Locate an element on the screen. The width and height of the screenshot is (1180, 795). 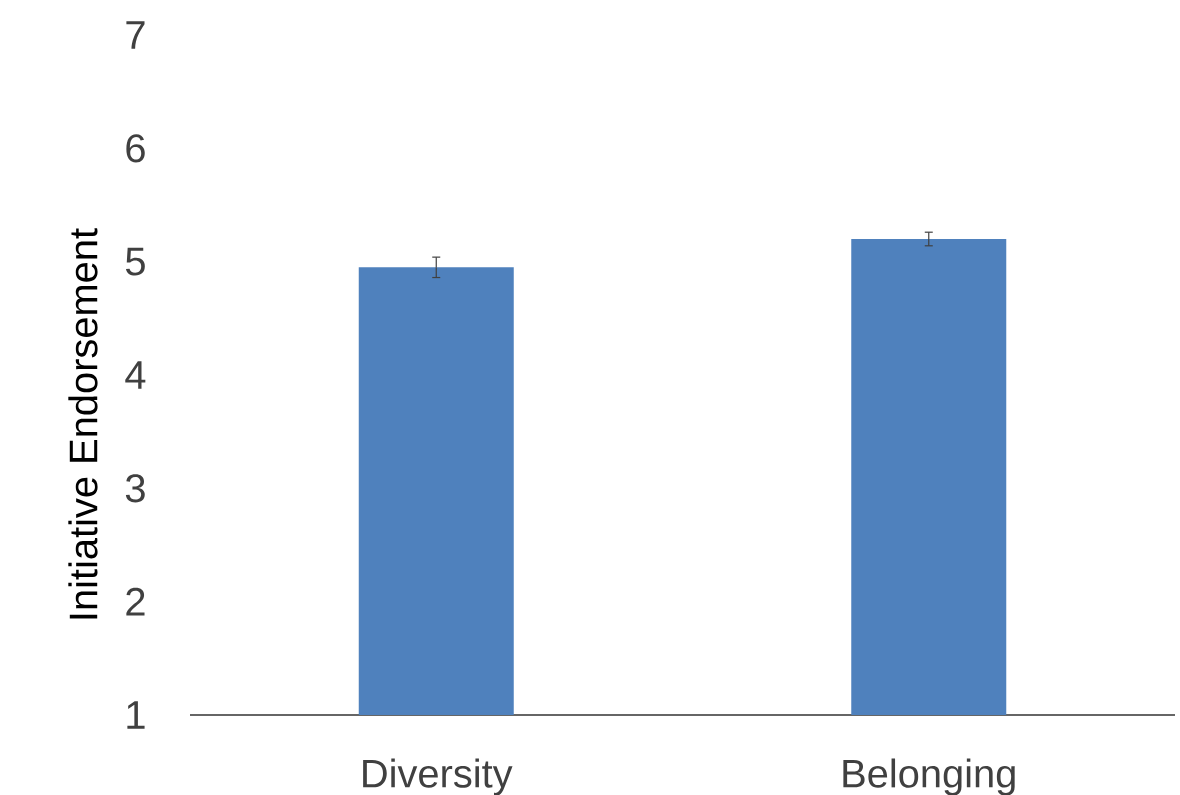
x-tick-label: Belonging is located at coordinates (929, 776).